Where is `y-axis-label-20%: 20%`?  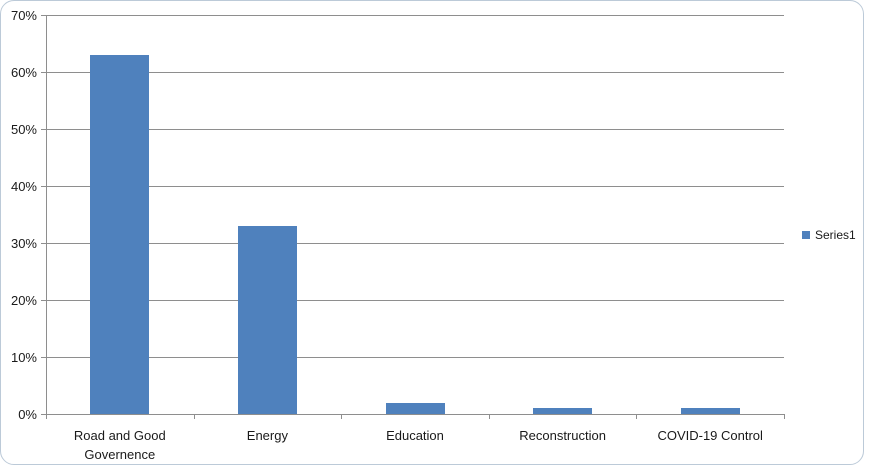 y-axis-label-20%: 20% is located at coordinates (23, 300).